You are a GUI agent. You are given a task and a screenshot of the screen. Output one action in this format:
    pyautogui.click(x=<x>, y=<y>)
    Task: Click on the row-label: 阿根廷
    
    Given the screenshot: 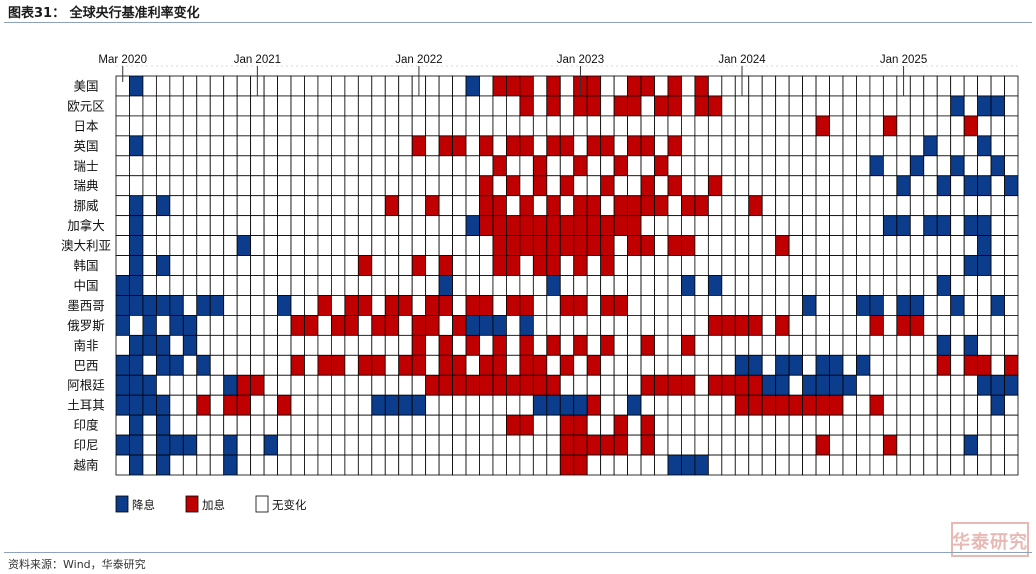 What is the action you would take?
    pyautogui.click(x=86, y=385)
    